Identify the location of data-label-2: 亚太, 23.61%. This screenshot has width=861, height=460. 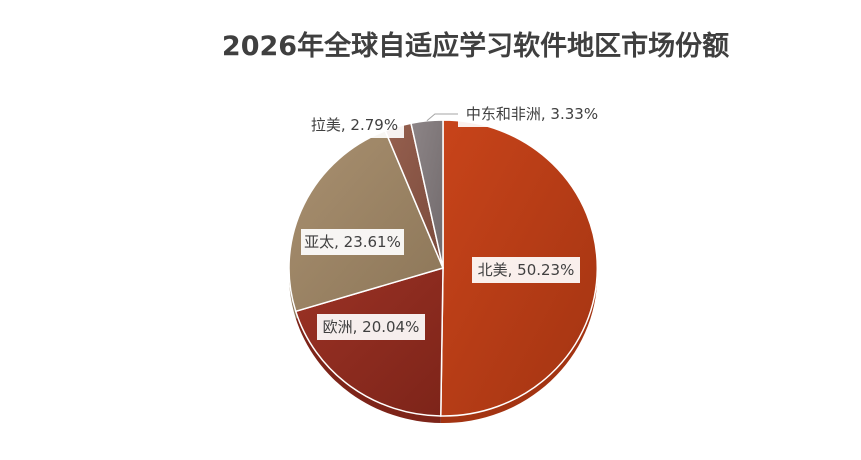
(352, 242).